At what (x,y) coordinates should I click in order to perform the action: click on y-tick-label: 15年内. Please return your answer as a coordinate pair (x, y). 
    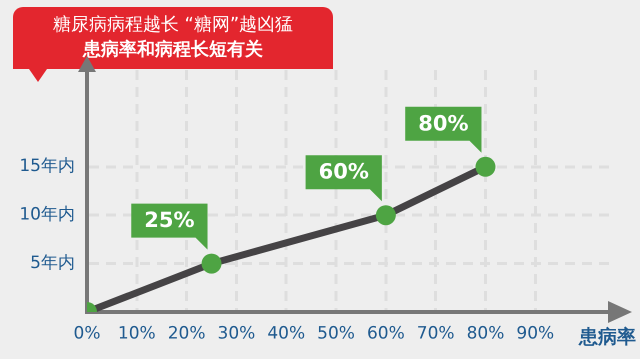
    Looking at the image, I should click on (47, 166).